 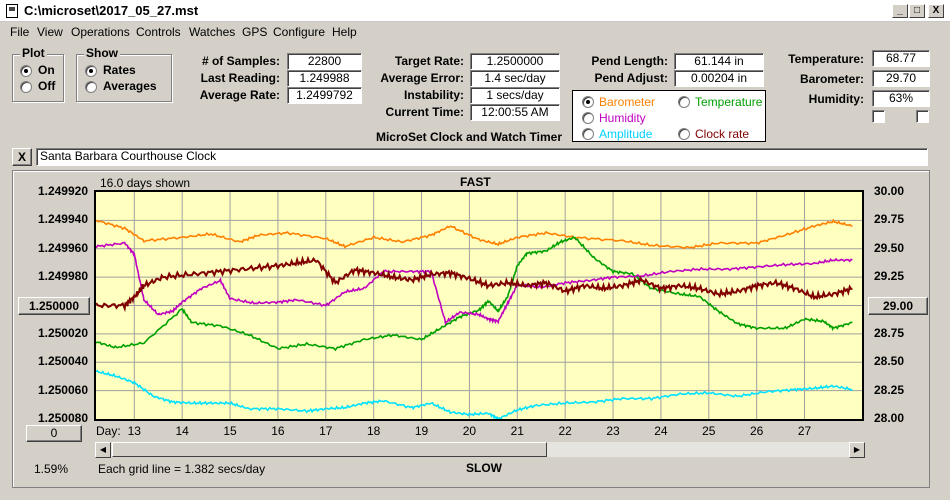 What do you see at coordinates (661, 431) in the screenshot?
I see `x-axis-tick: 24` at bounding box center [661, 431].